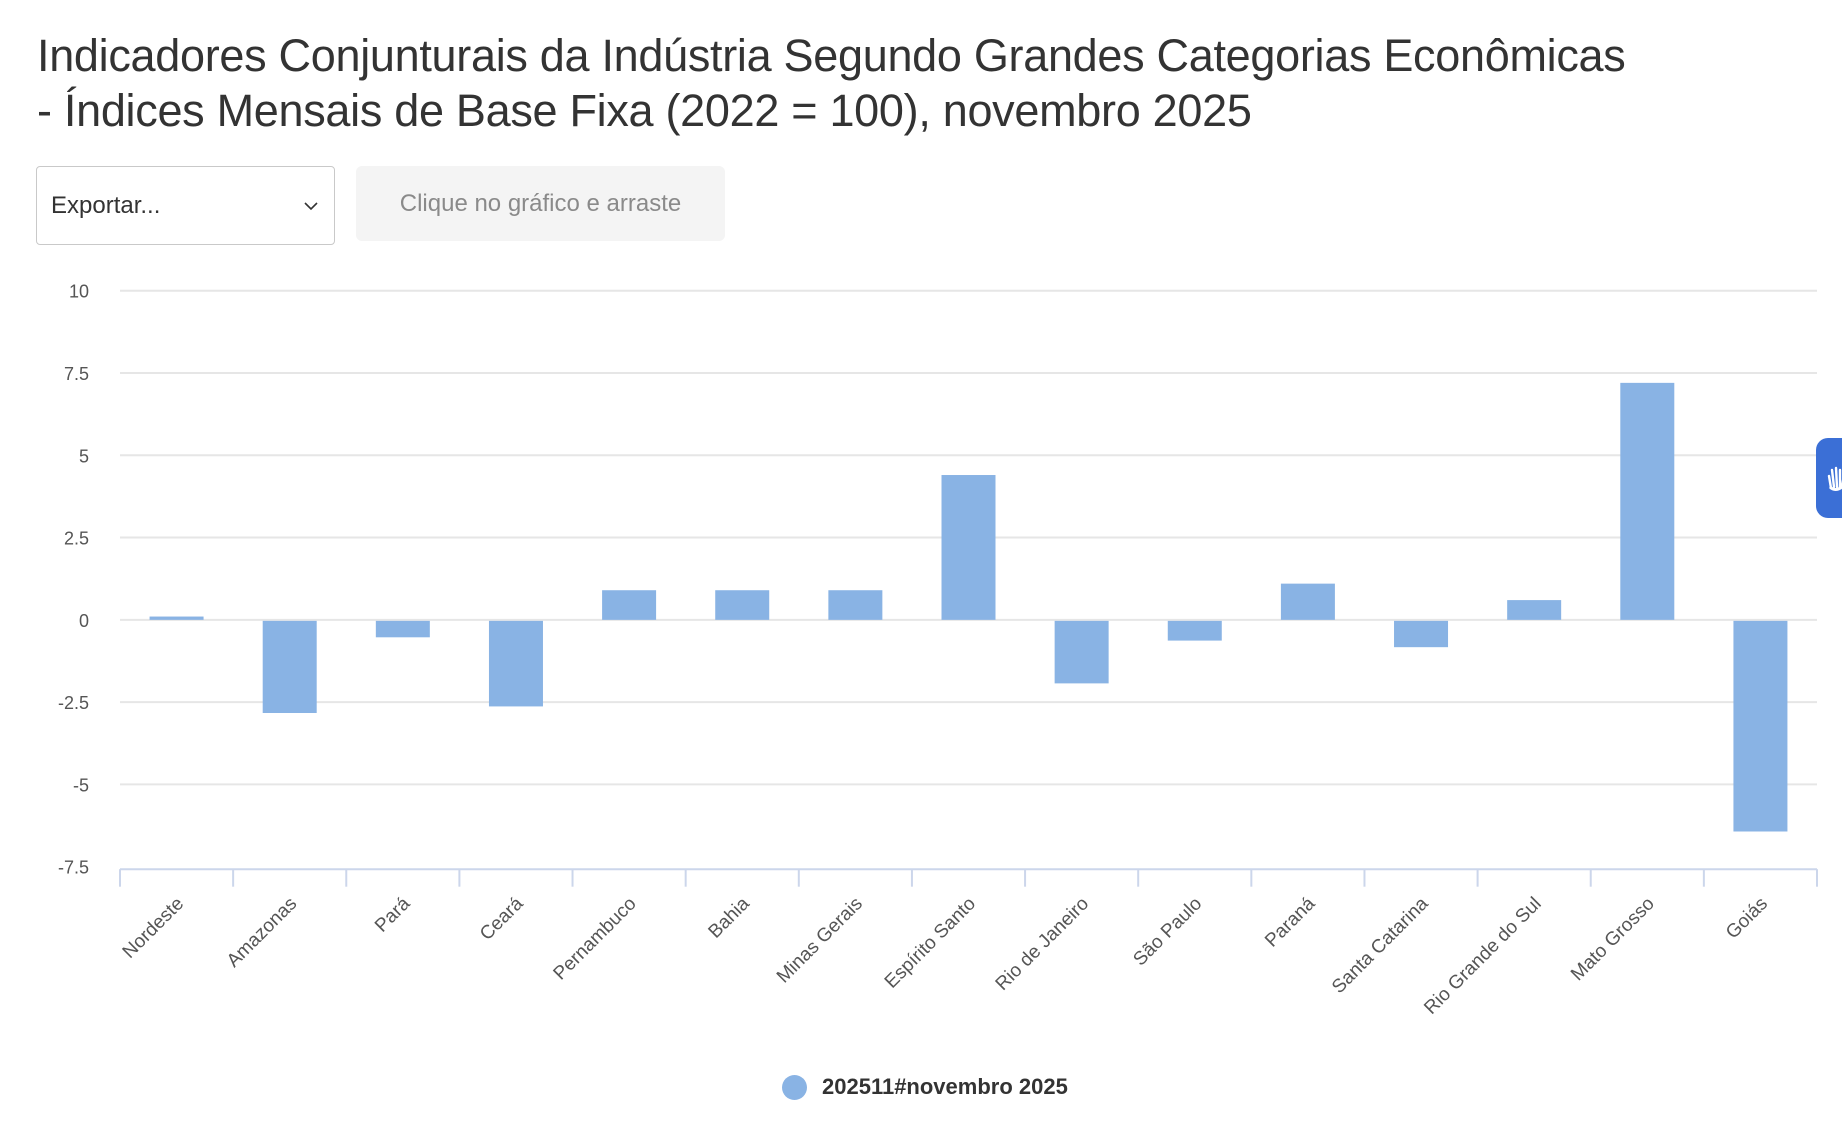 The height and width of the screenshot is (1141, 1842). I want to click on legend-marker-icon, so click(794, 1087).